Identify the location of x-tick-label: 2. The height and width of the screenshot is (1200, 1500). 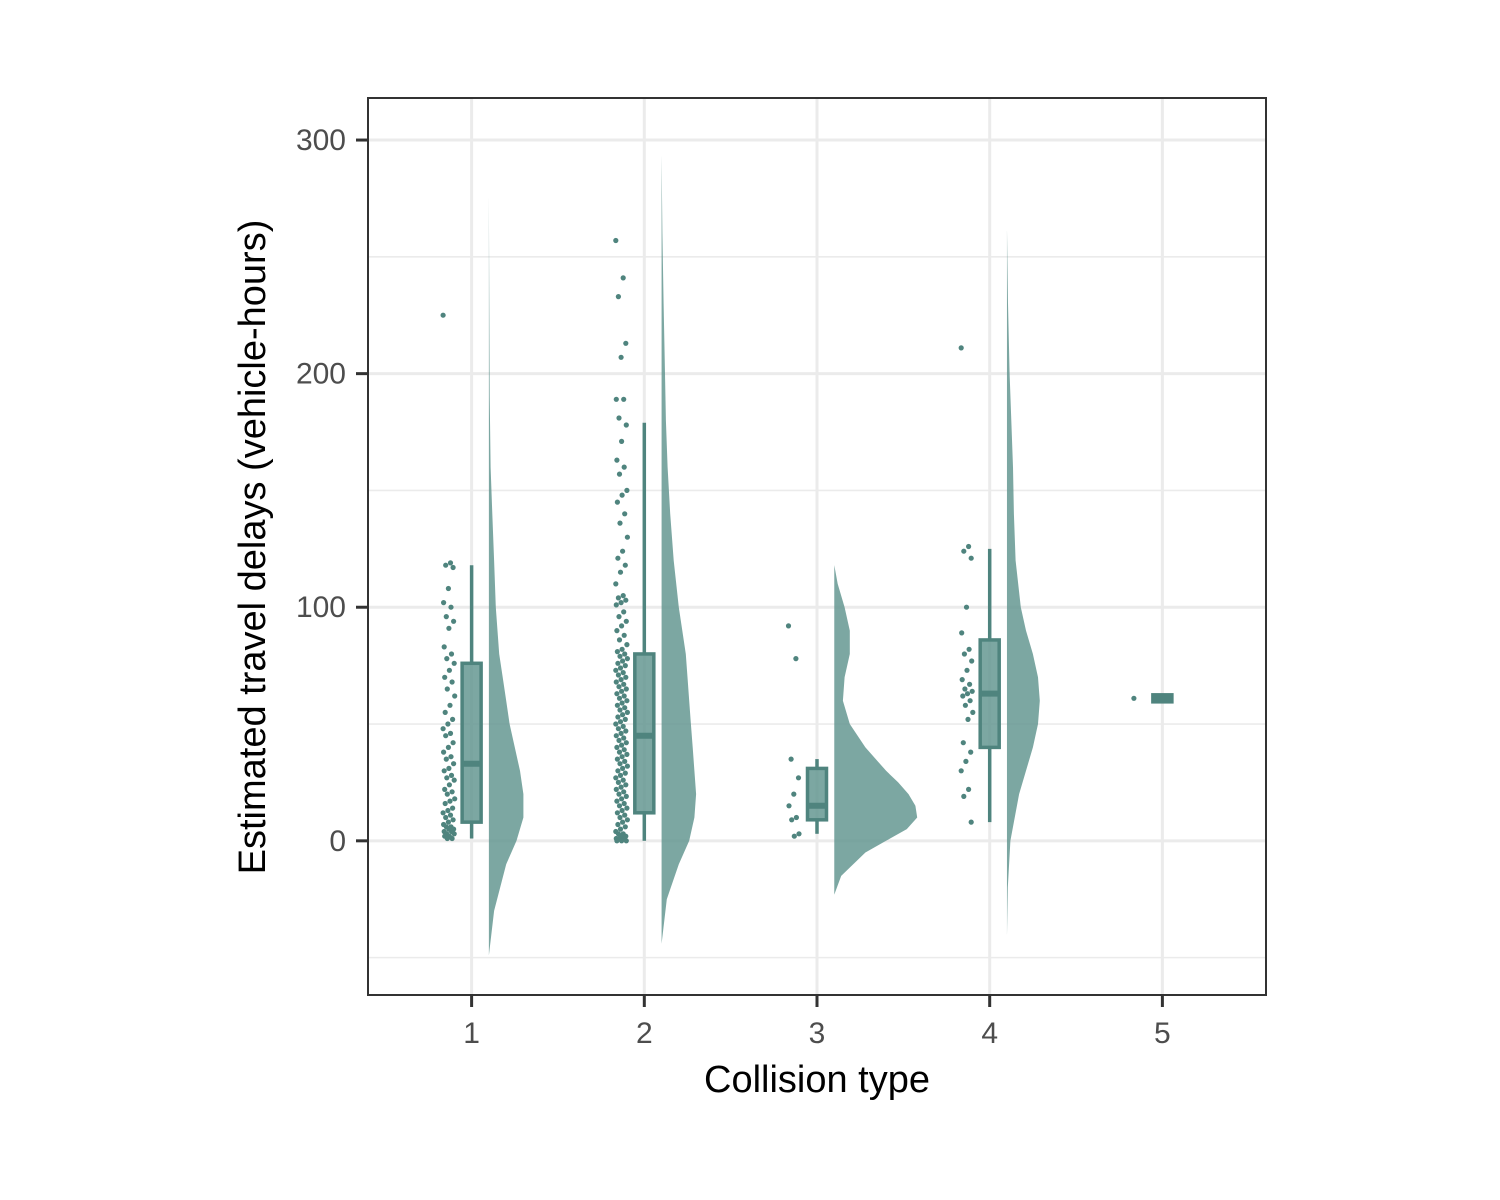
(644, 1033).